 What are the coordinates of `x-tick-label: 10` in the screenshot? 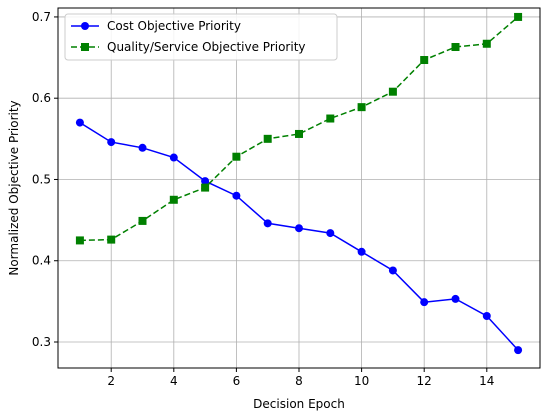 It's located at (361, 381).